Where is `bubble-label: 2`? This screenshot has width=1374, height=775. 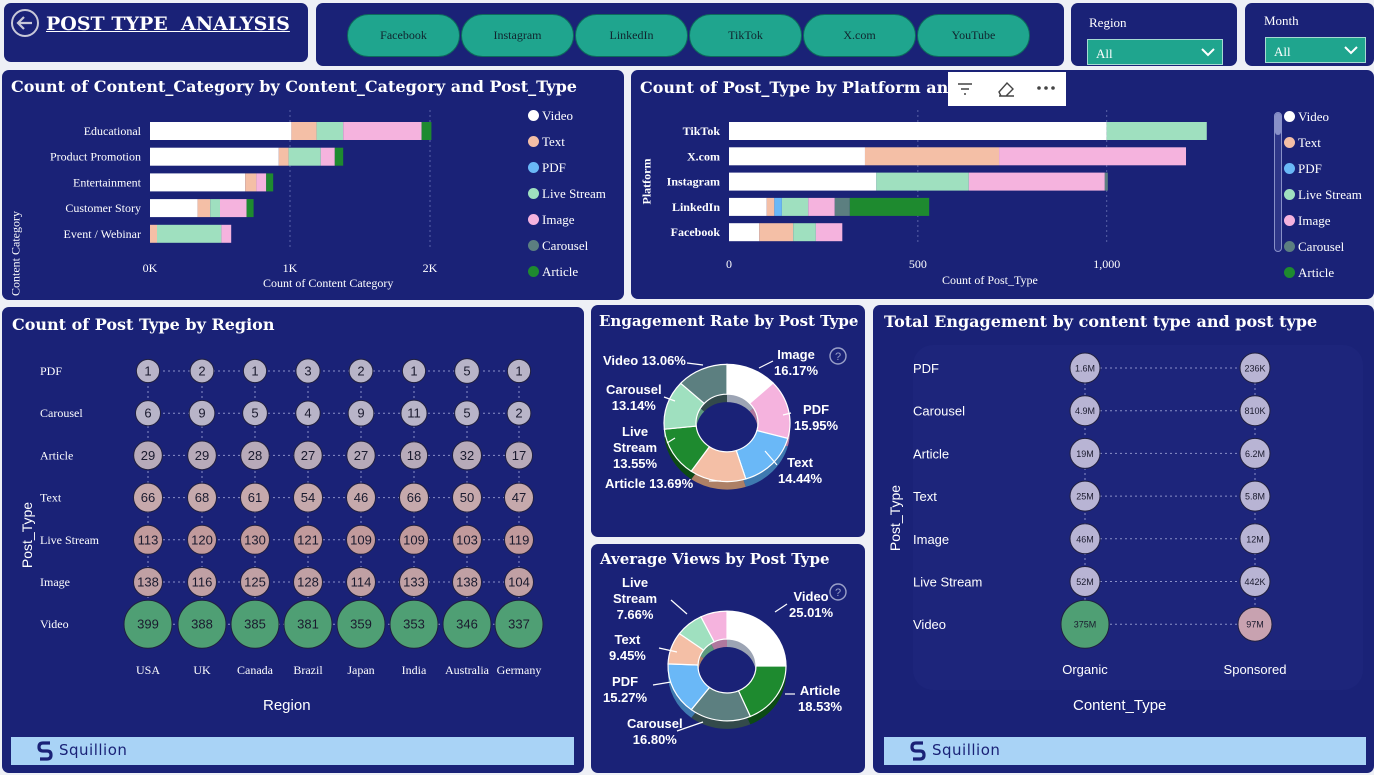 bubble-label: 2 is located at coordinates (201, 371).